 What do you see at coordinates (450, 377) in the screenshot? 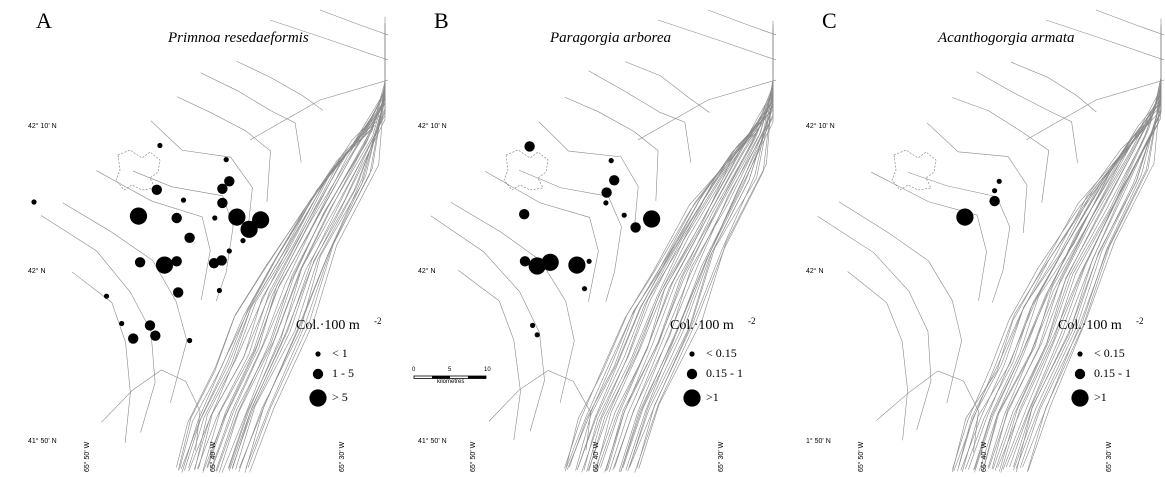
I see `scale-bar` at bounding box center [450, 377].